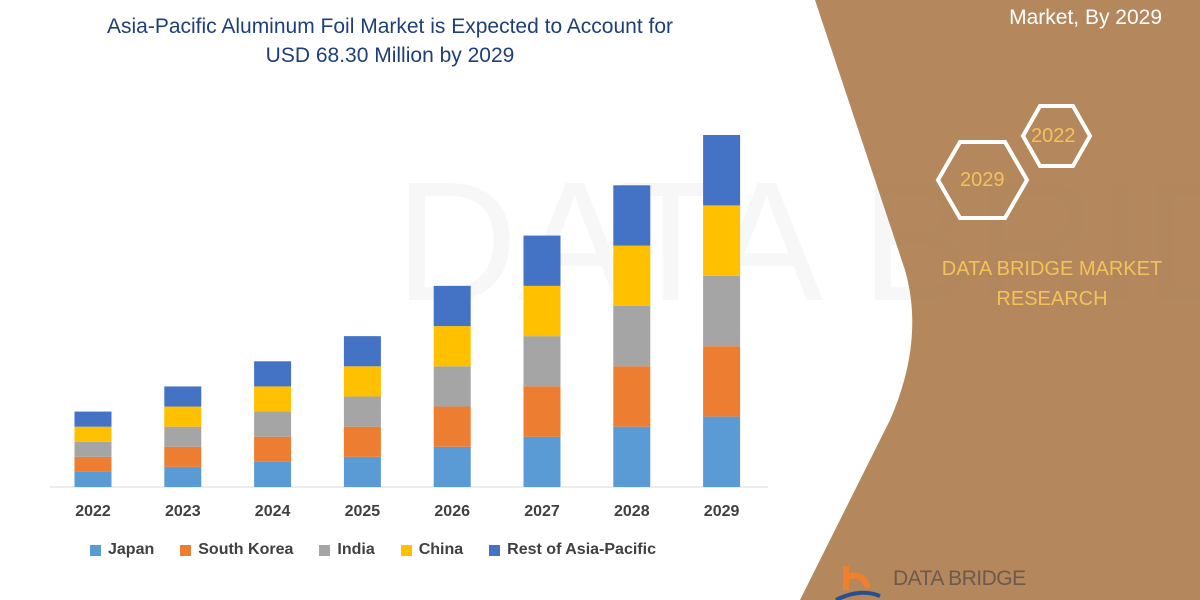 The width and height of the screenshot is (1200, 600). I want to click on bar-segment-2022-japan, so click(93, 479).